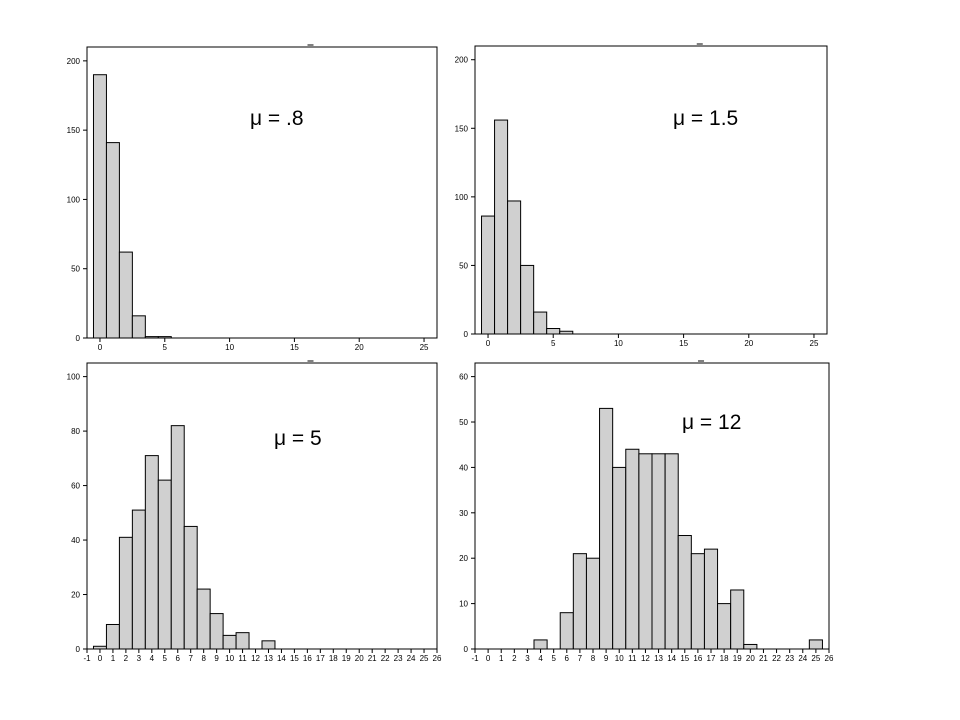 This screenshot has height=720, width=960. I want to click on y-tick-label: 30, so click(463, 513).